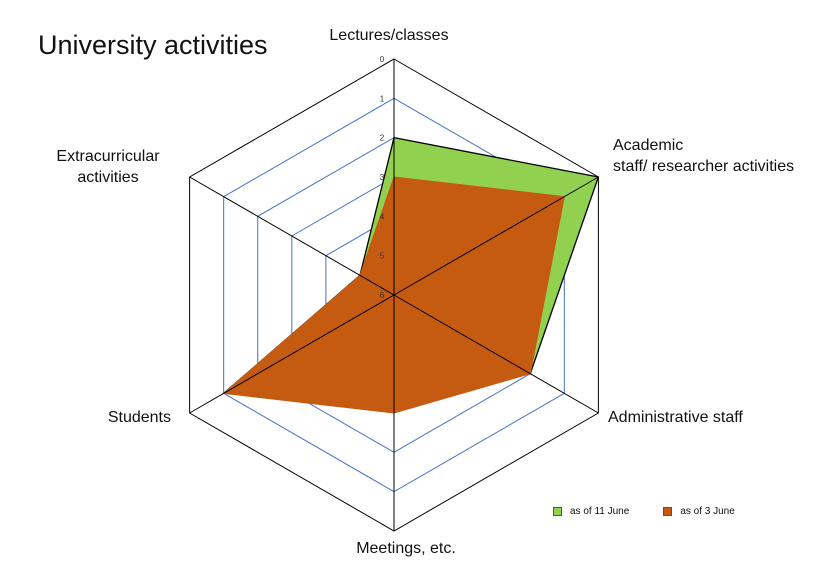 Image resolution: width=824 pixels, height=585 pixels. Describe the element at coordinates (153, 45) in the screenshot. I see `chart-title: University activities` at that location.